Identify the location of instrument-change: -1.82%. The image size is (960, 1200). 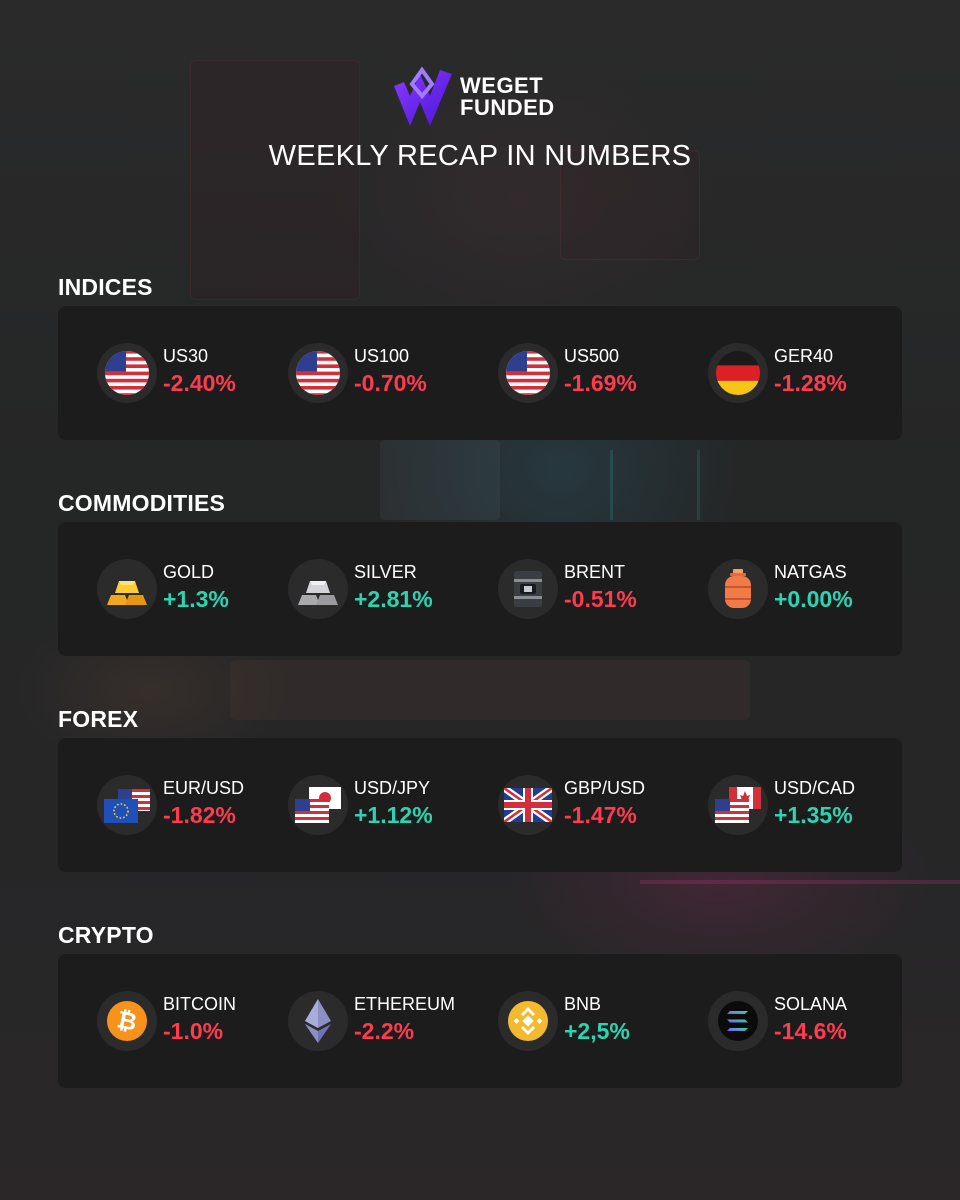
(199, 815).